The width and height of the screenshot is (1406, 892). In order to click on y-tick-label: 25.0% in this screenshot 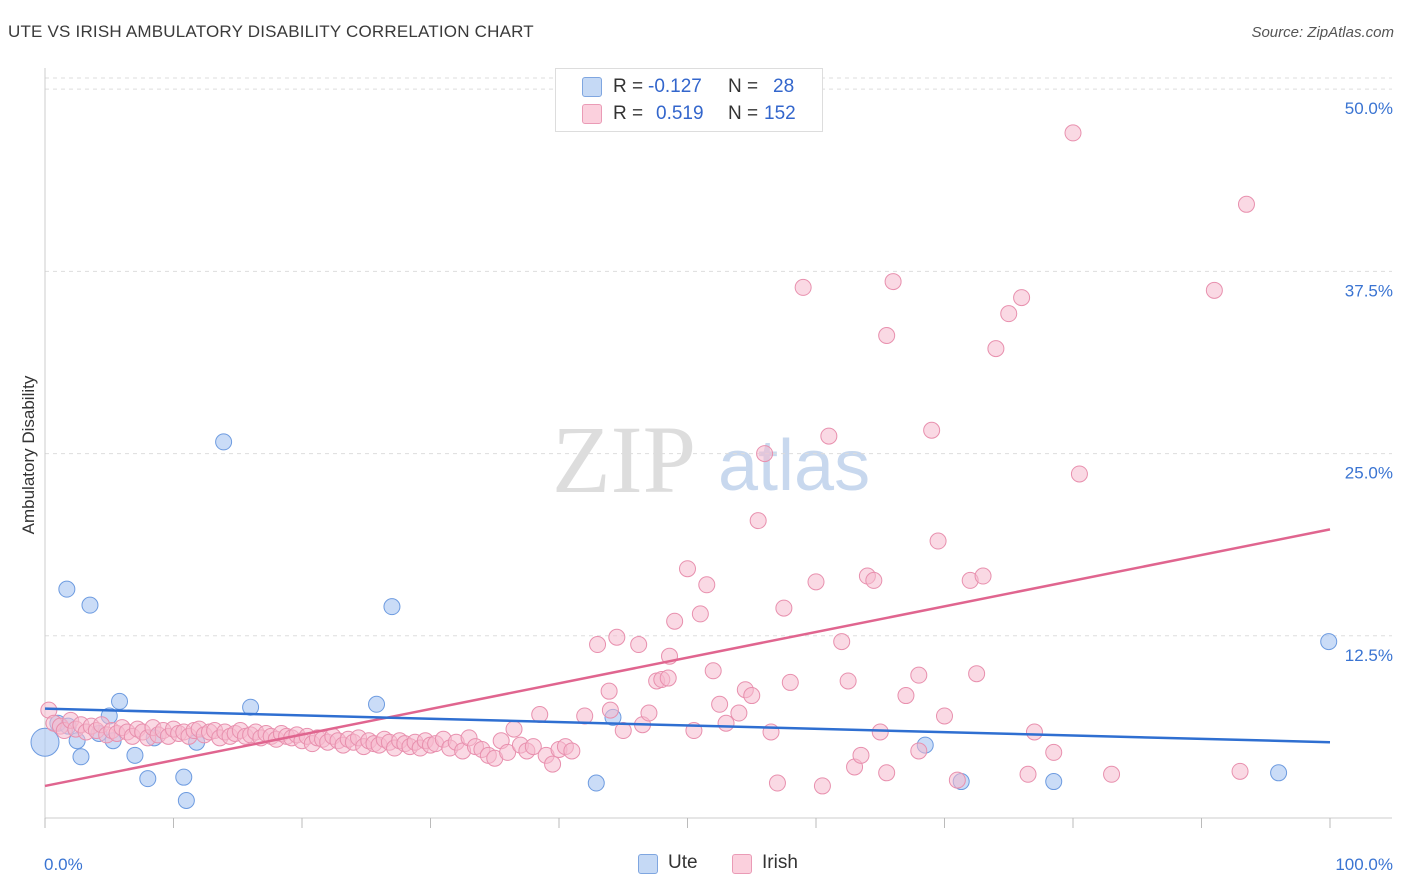, I will do `click(1369, 473)`.